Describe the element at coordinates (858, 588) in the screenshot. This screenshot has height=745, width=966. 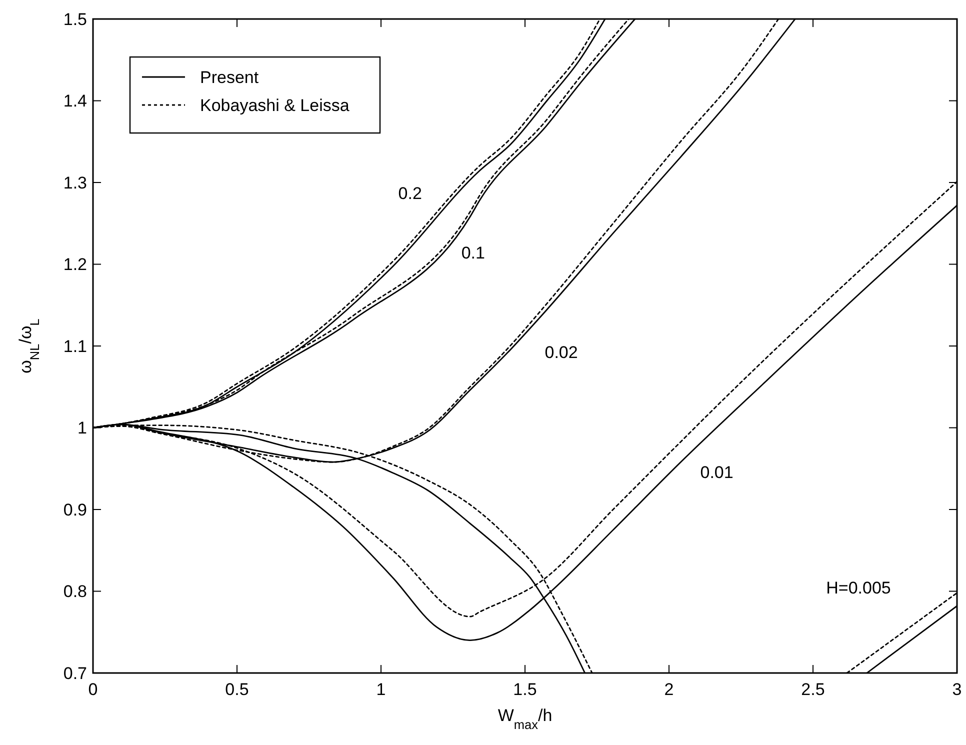
I see `annotation: H=0.005` at that location.